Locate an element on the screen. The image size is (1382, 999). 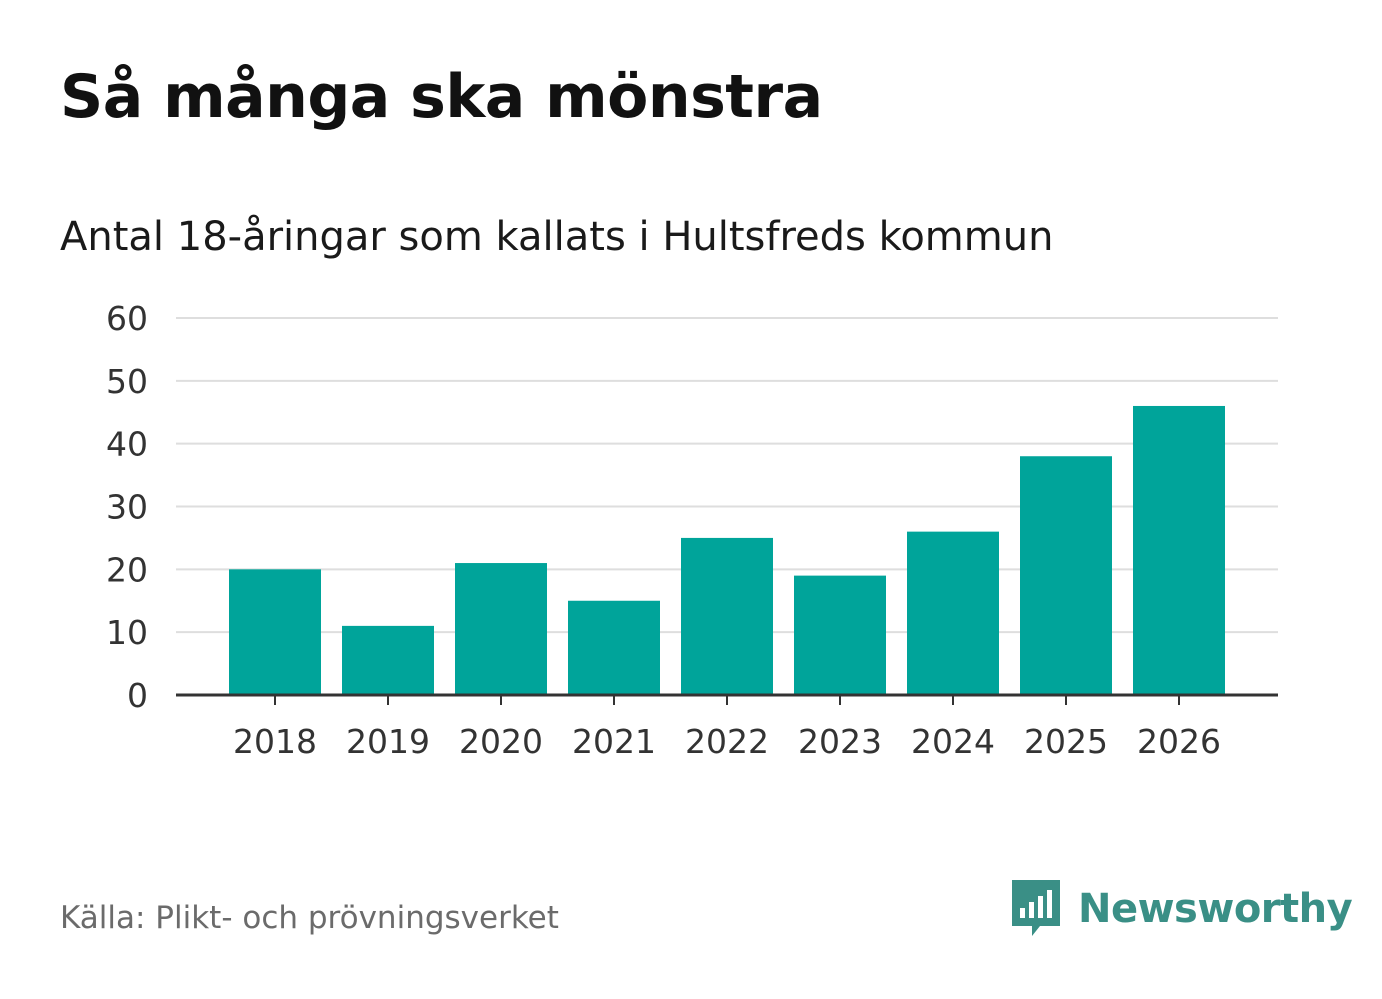
bar-2026 is located at coordinates (1179, 550).